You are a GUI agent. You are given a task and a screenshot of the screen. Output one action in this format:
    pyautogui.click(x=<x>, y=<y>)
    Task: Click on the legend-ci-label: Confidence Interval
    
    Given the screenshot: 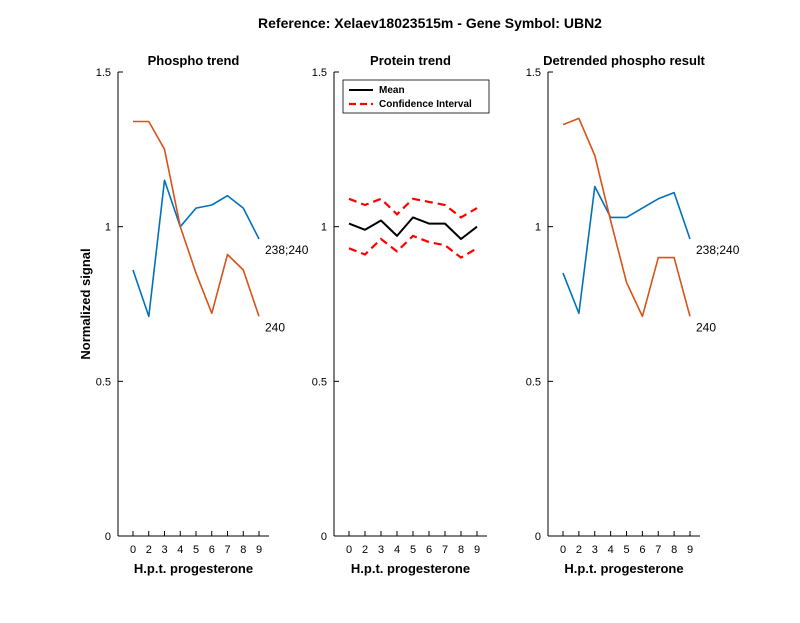 What is the action you would take?
    pyautogui.click(x=425, y=104)
    